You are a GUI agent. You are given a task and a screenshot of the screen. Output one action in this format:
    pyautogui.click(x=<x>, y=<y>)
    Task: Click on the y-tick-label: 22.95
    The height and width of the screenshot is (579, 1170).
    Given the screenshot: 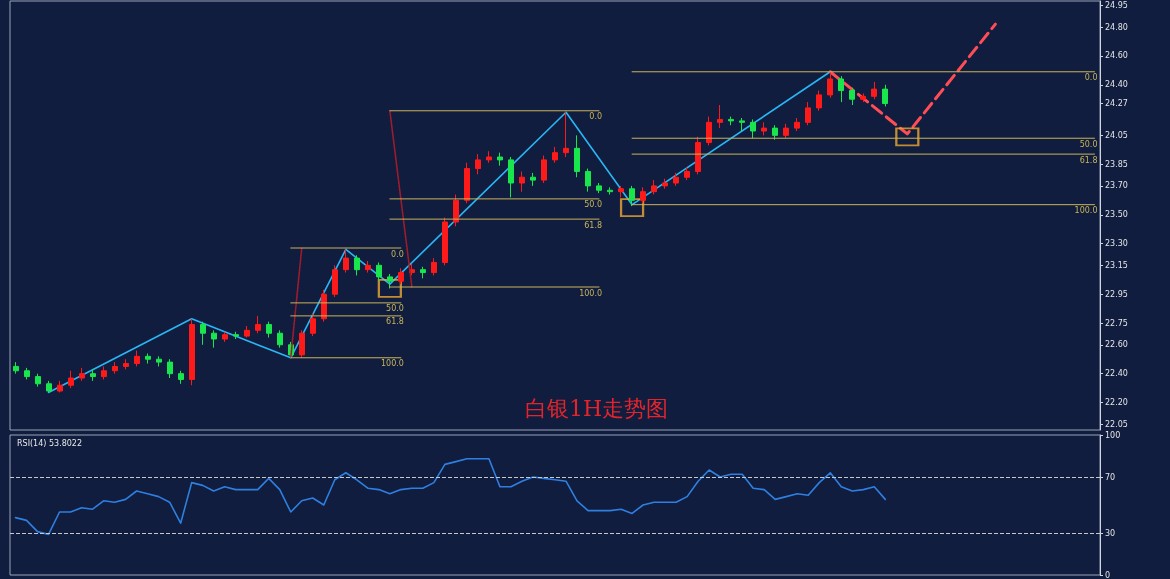 What is the action you would take?
    pyautogui.click(x=1116, y=294)
    